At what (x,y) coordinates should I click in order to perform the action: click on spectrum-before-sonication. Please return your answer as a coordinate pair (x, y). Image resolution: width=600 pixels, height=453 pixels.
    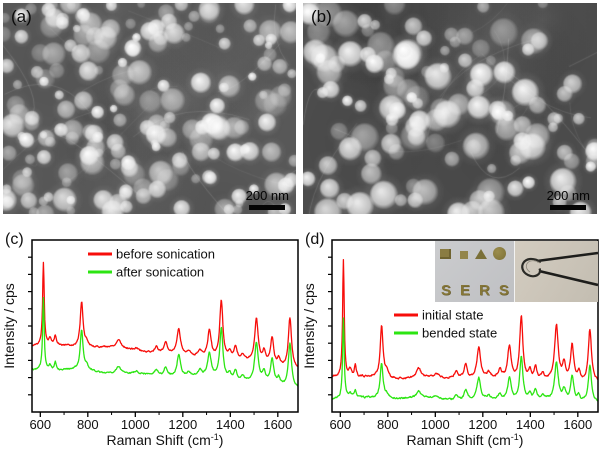
    Looking at the image, I should click on (165, 314).